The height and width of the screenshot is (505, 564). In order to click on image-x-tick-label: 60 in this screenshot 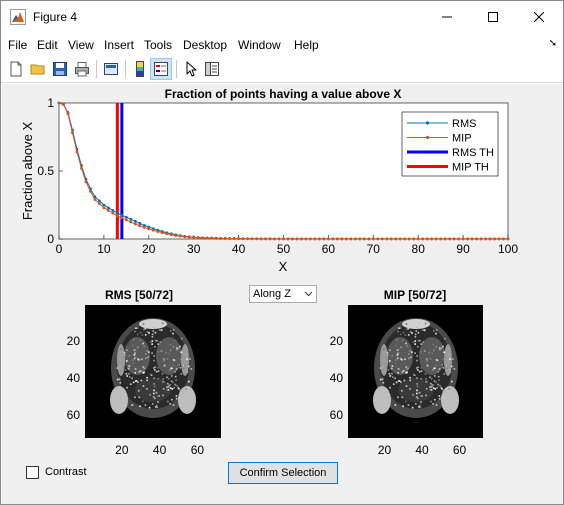, I will do `click(198, 450)`.